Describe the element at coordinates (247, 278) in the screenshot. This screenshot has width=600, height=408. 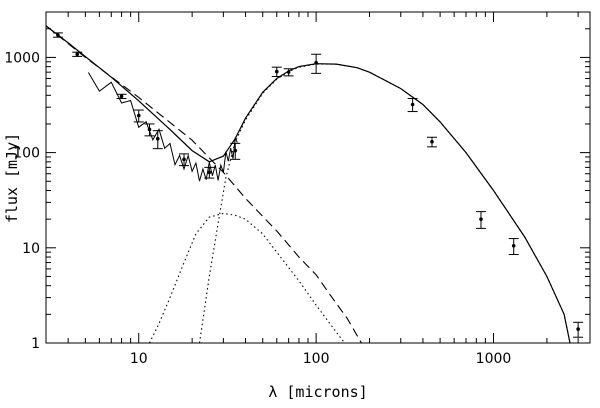
I see `hot-dust-component-curve` at that location.